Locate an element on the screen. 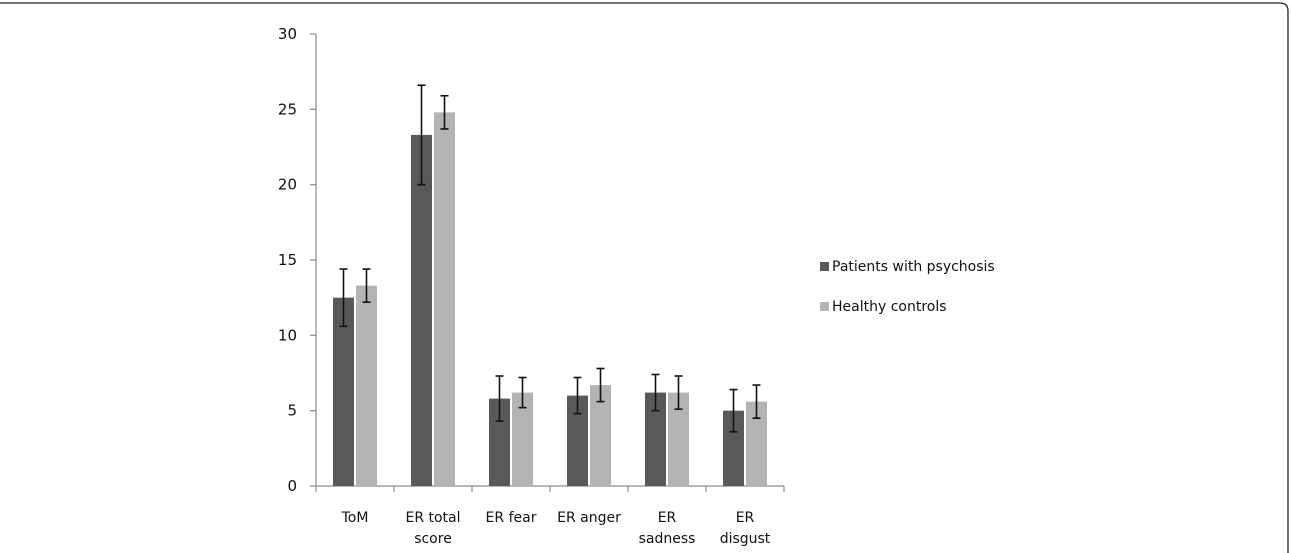 The height and width of the screenshot is (553, 1292). y-tick-label: 25 is located at coordinates (287, 109).